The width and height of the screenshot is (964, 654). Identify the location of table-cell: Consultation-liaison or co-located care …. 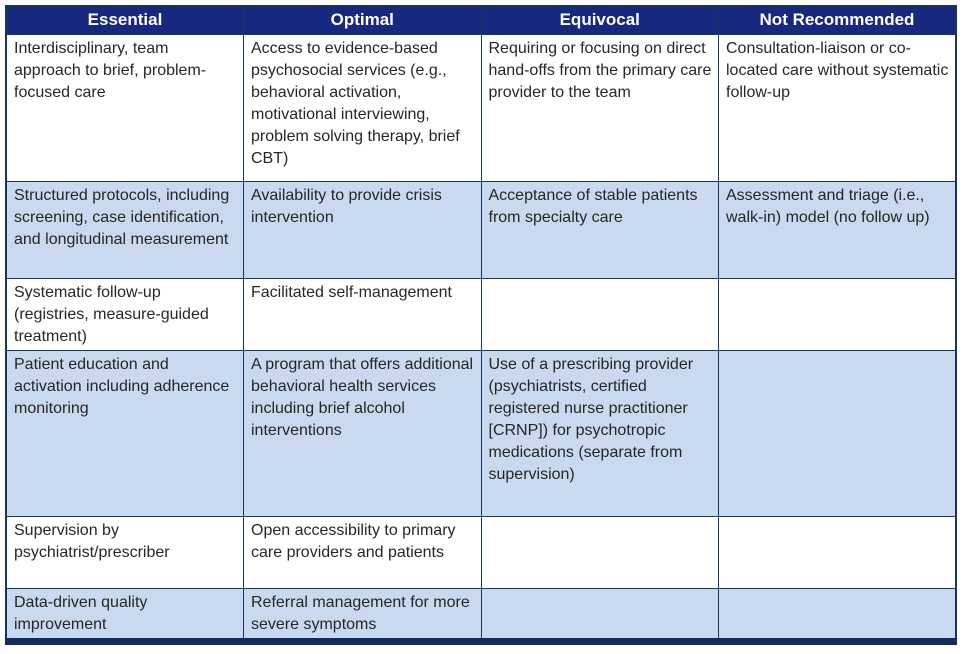
(837, 107).